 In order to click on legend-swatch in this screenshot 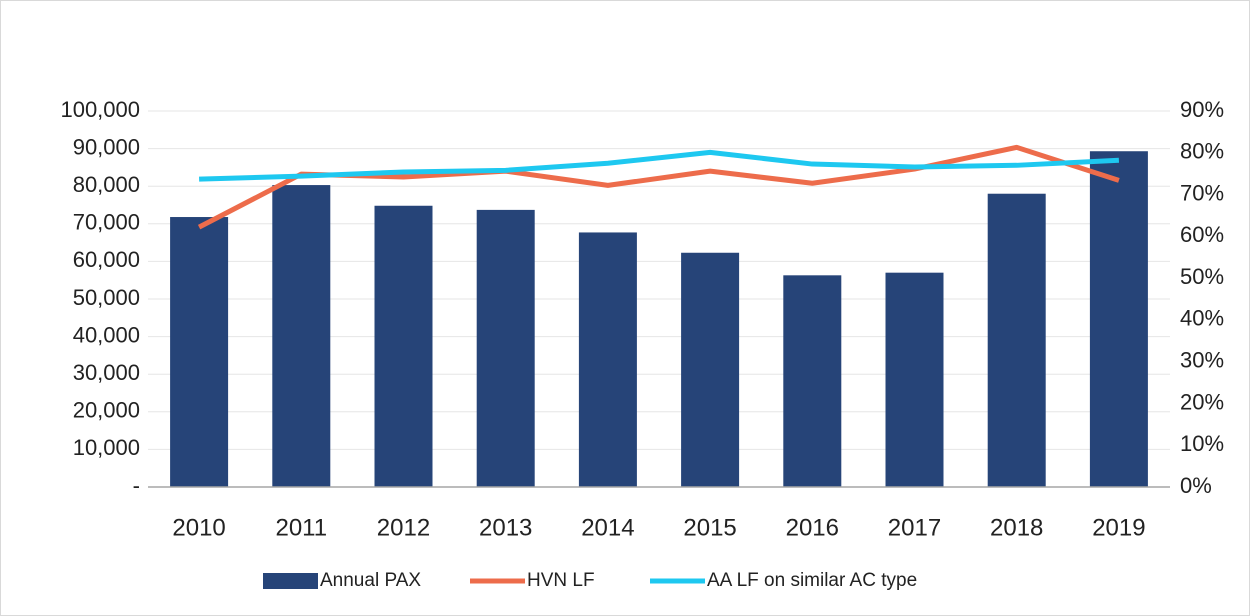, I will do `click(290, 581)`.